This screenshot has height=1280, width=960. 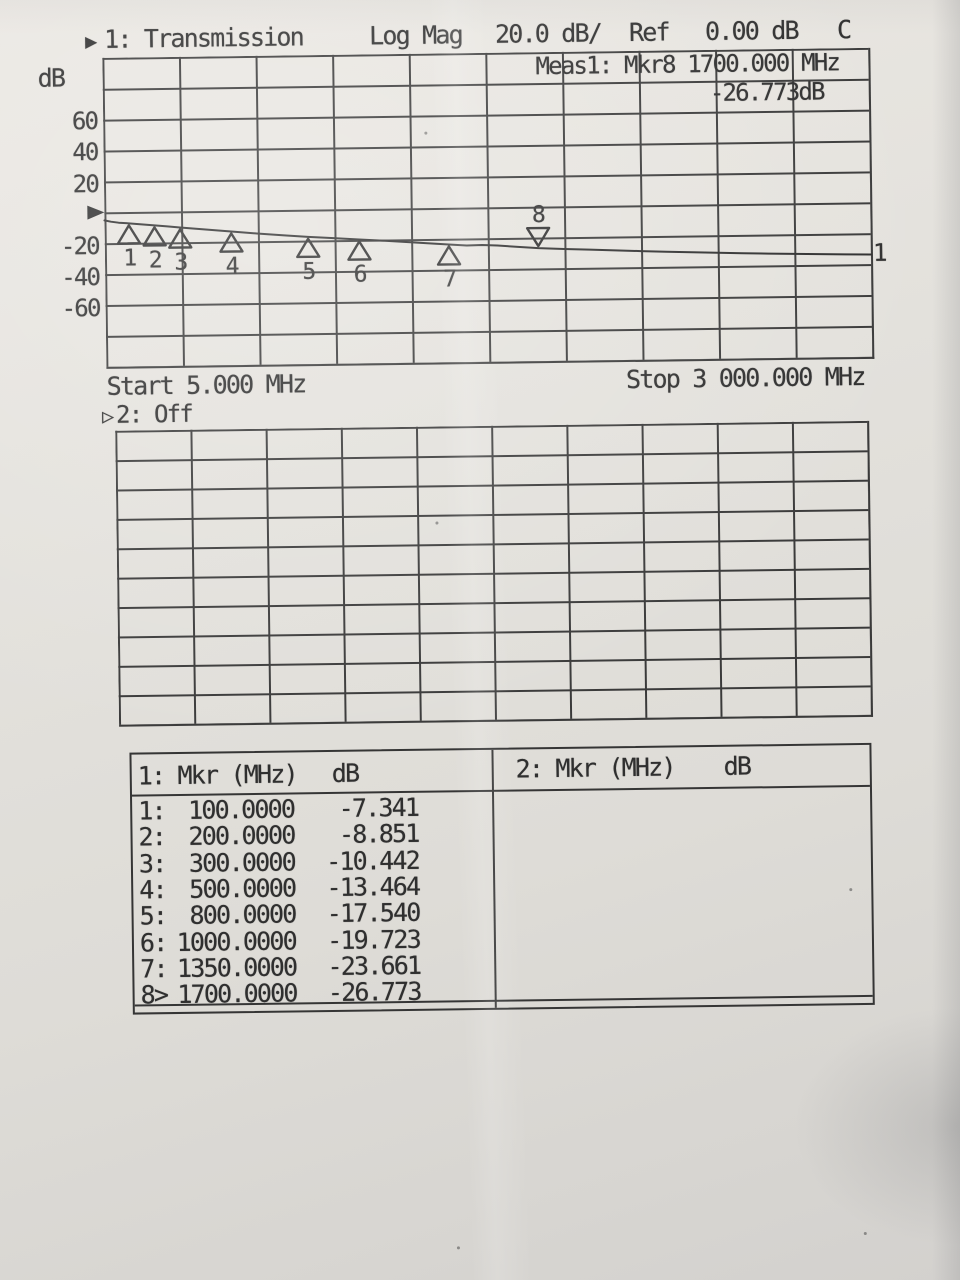 I want to click on marker-number: 2, so click(x=155, y=260).